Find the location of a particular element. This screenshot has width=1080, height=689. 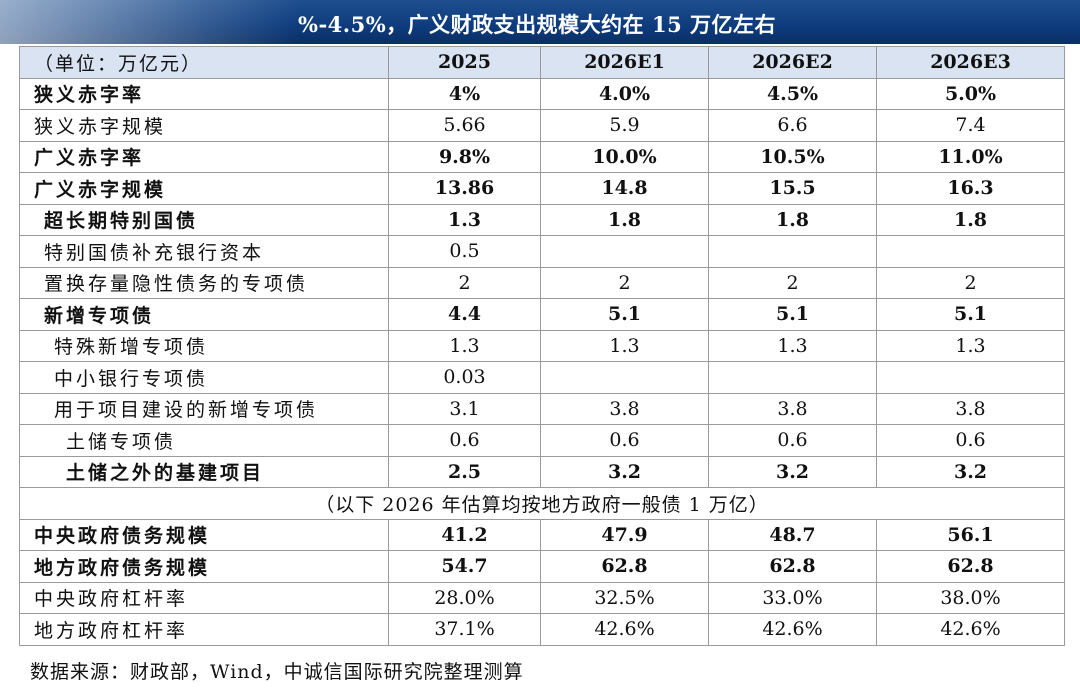

table-cell: 10.5% is located at coordinates (792, 156).